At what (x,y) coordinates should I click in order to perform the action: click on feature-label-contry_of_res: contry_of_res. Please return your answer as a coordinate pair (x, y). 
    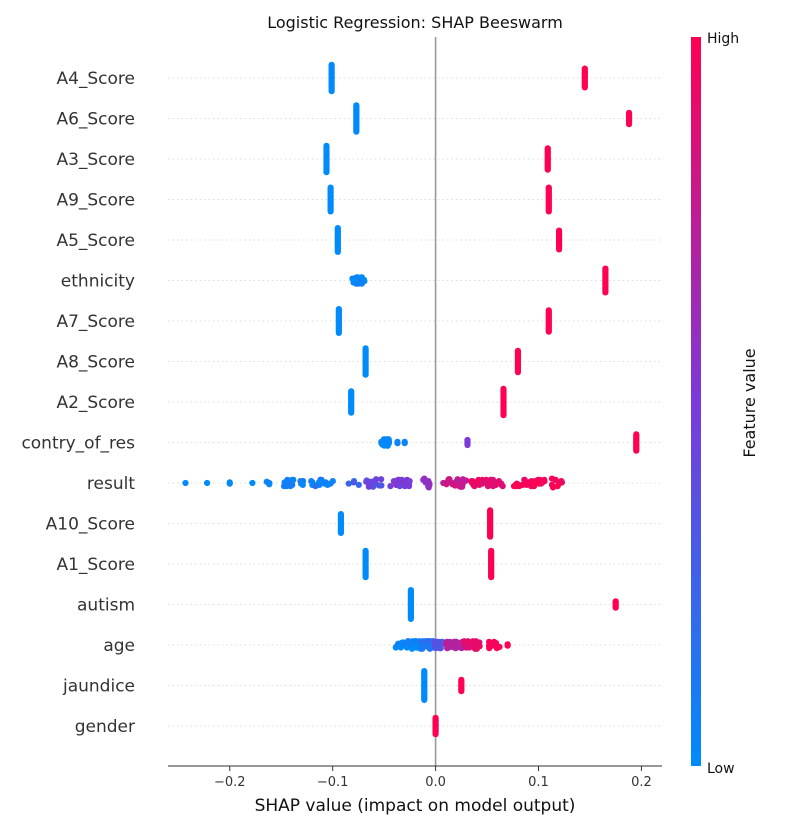
    Looking at the image, I should click on (78, 444).